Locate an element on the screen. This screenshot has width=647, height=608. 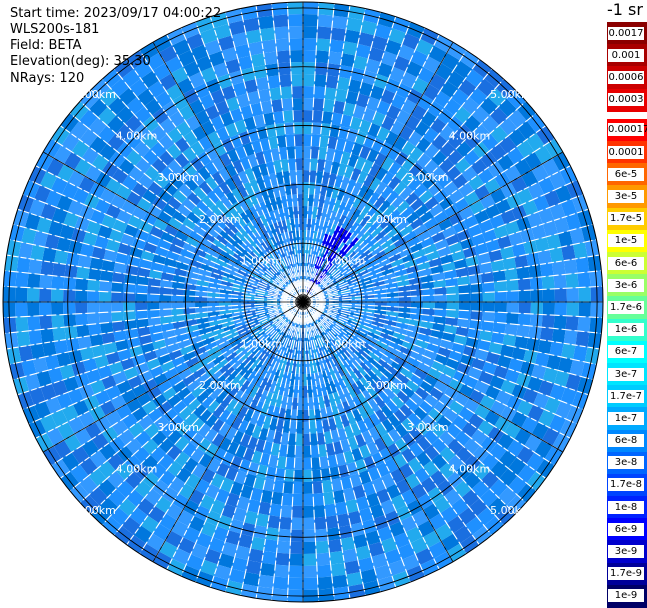
colorbar-tick-label: 1e-6 is located at coordinates (626, 330).